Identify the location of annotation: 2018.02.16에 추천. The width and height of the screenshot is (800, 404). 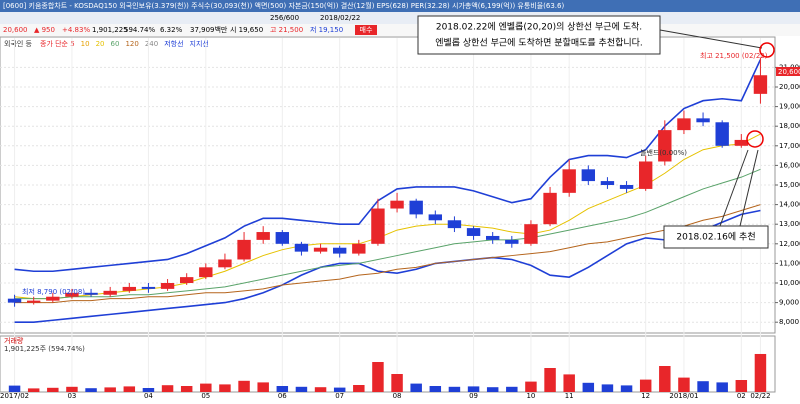
(715, 237).